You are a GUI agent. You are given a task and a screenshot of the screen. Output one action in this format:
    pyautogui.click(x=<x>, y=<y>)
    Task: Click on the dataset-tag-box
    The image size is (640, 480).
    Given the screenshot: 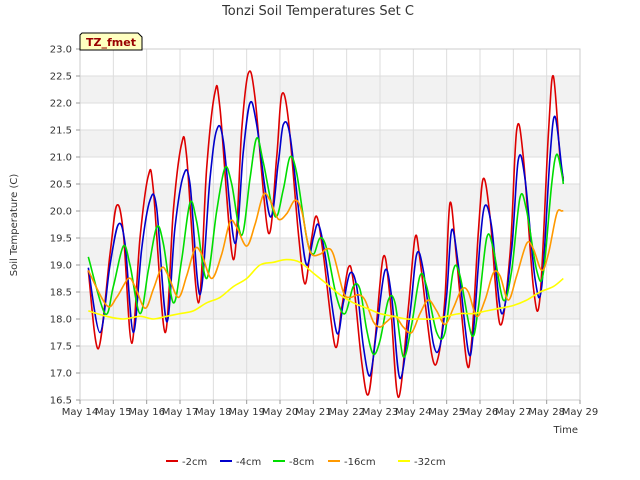 What is the action you would take?
    pyautogui.click(x=111, y=41)
    